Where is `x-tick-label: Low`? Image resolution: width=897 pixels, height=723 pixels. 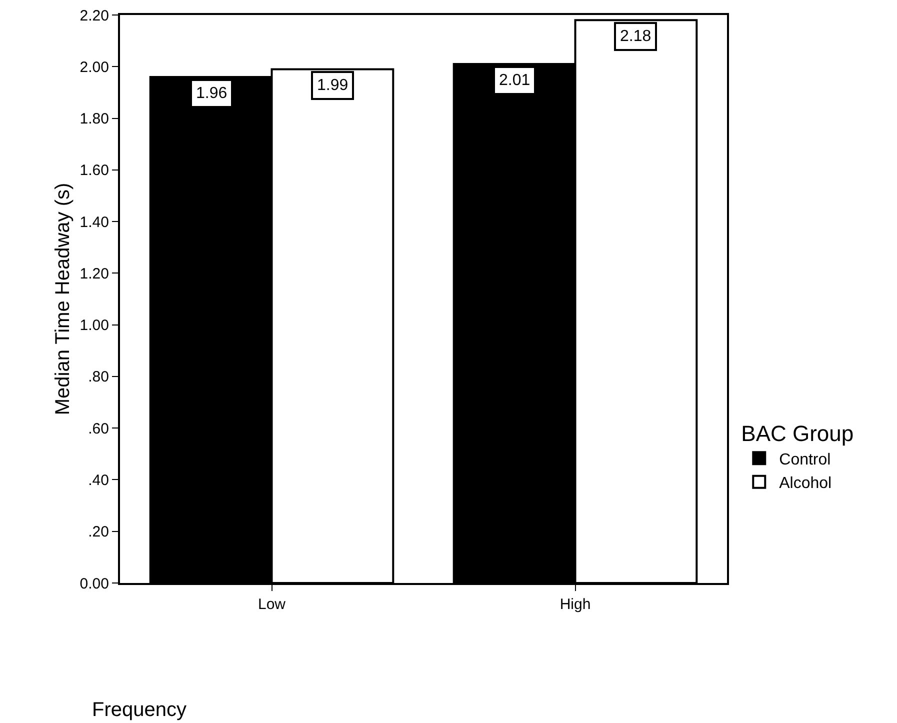
x-tick-label: Low is located at coordinates (272, 604).